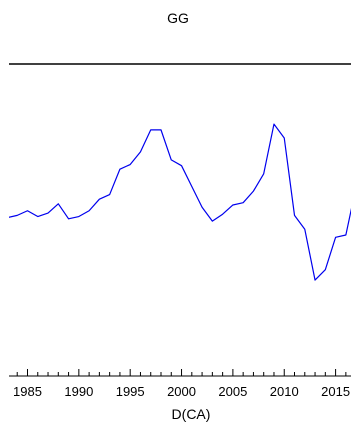  I want to click on x-tick-label: 1985, so click(27, 391).